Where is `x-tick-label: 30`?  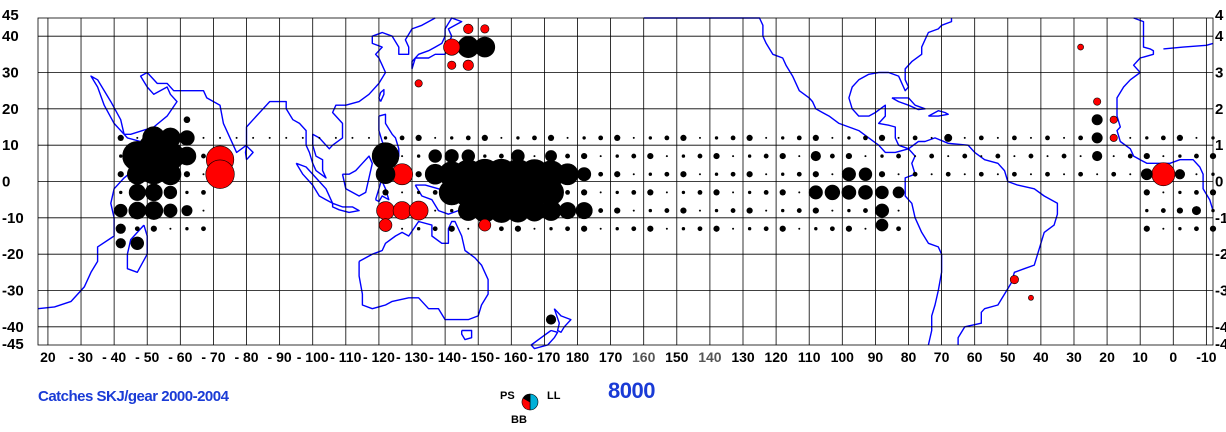 x-tick-label: 30 is located at coordinates (1074, 357).